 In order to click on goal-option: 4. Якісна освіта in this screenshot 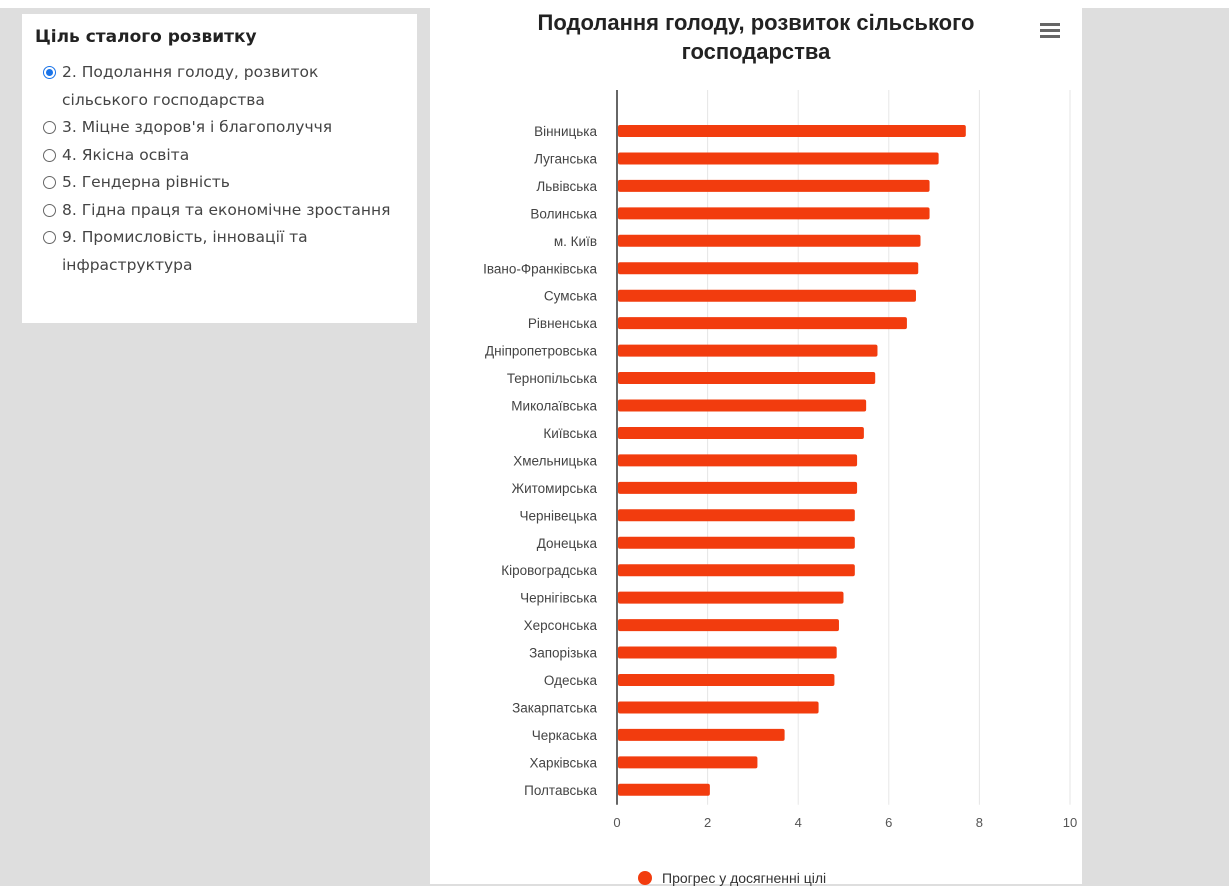, I will do `click(221, 156)`.